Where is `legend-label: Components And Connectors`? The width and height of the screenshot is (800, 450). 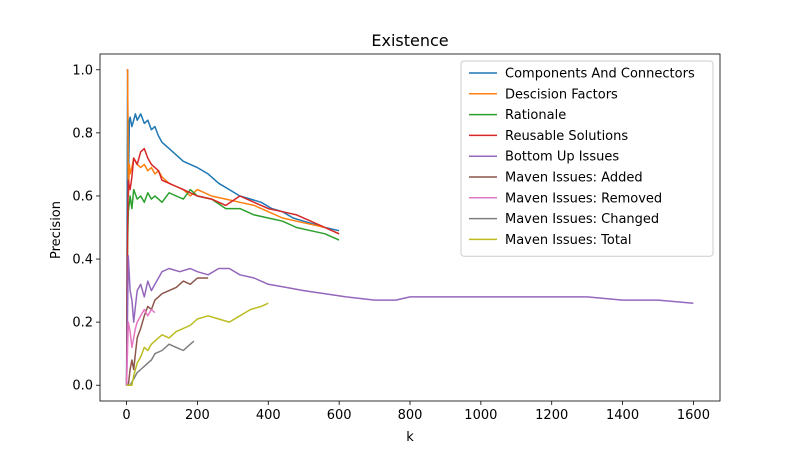 legend-label: Components And Connectors is located at coordinates (600, 74).